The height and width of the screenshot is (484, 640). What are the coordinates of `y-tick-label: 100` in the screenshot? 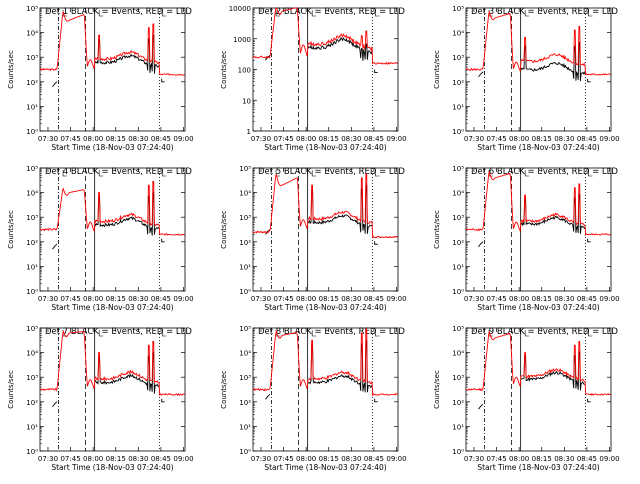 It's located at (244, 71).